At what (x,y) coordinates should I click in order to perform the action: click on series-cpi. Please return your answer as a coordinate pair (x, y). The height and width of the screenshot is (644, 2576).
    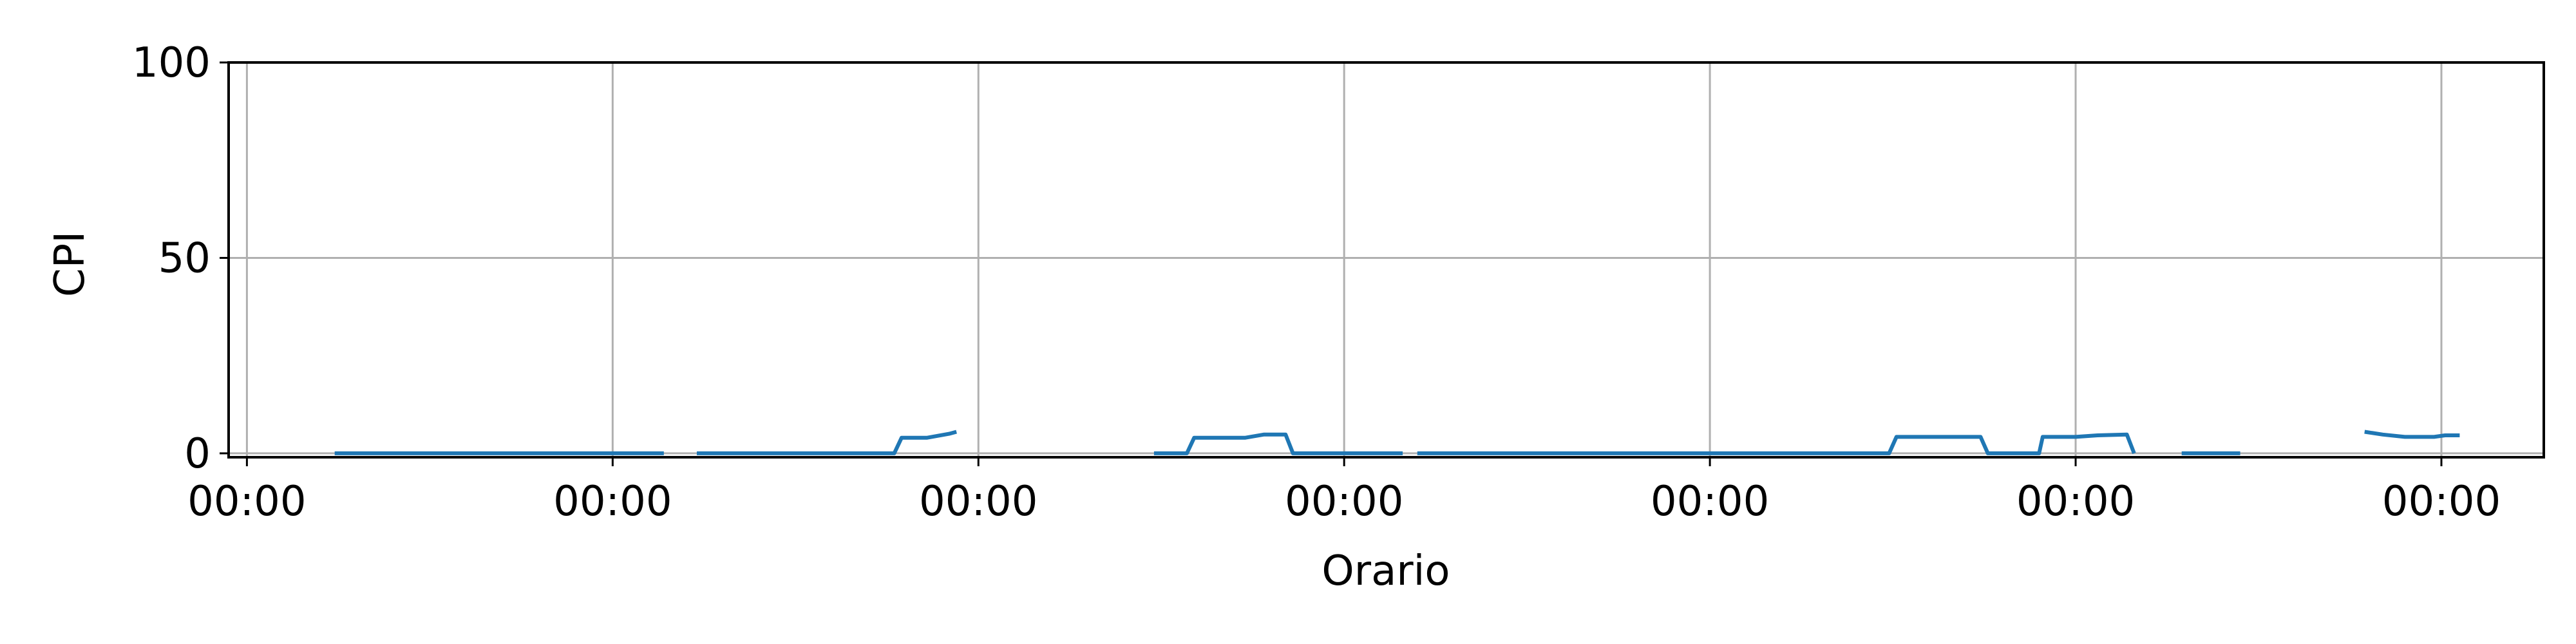
    Looking at the image, I should click on (1397, 443).